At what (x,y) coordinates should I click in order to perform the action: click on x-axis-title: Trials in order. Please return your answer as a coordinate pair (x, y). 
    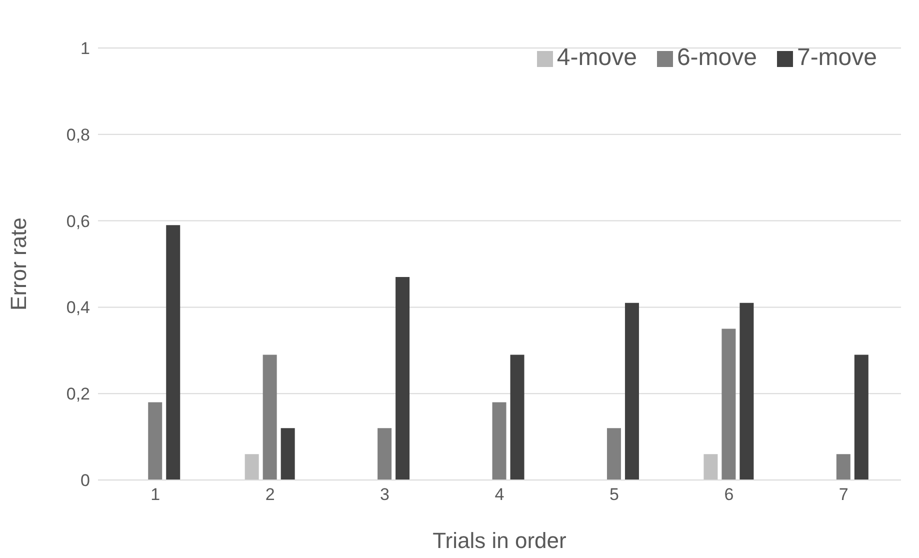
    Looking at the image, I should click on (499, 540).